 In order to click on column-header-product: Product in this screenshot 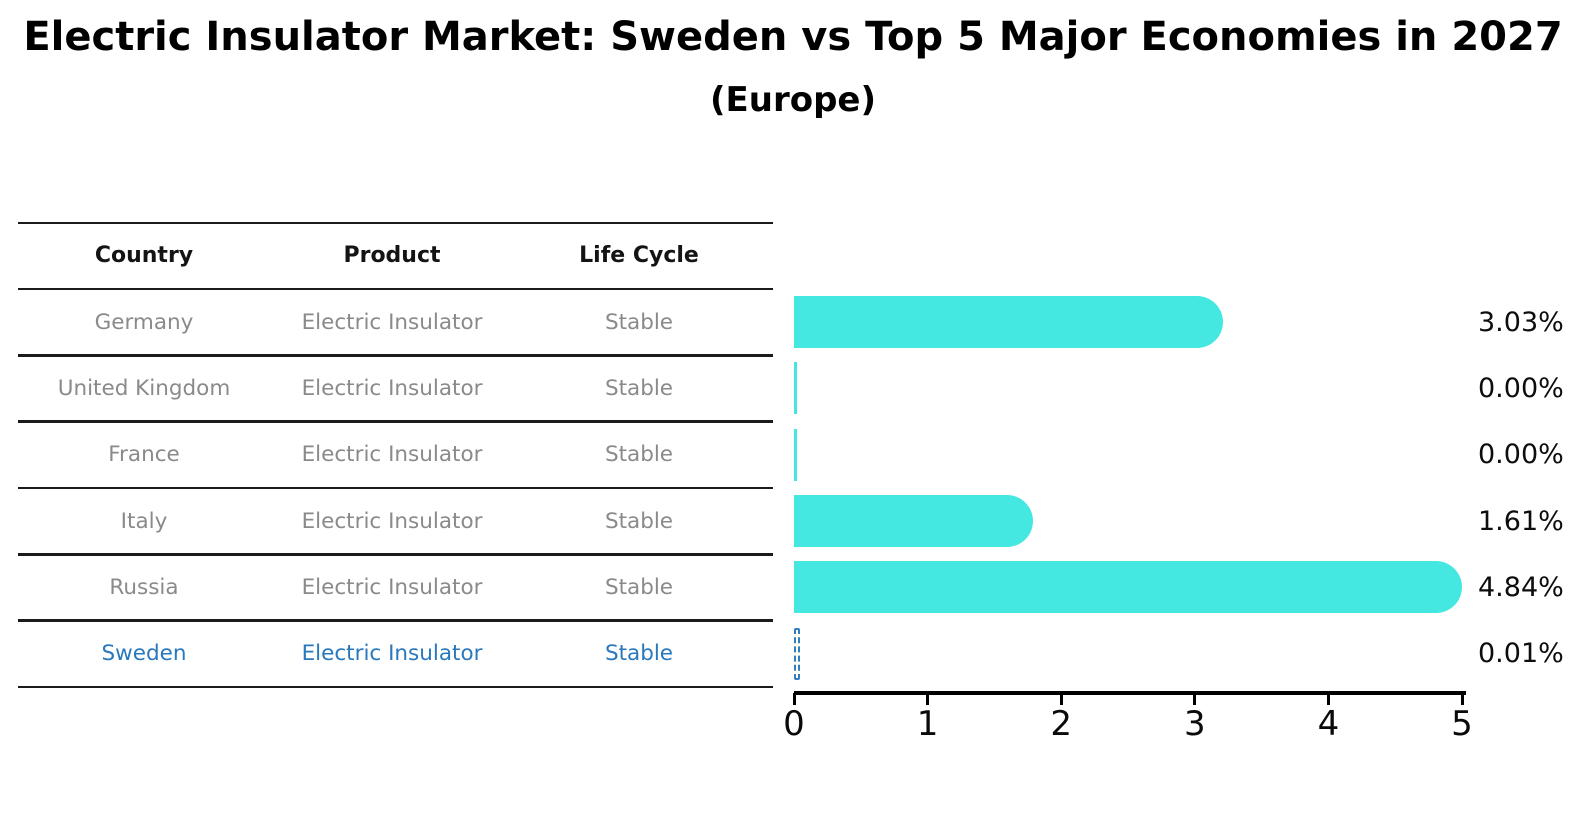, I will do `click(392, 255)`.